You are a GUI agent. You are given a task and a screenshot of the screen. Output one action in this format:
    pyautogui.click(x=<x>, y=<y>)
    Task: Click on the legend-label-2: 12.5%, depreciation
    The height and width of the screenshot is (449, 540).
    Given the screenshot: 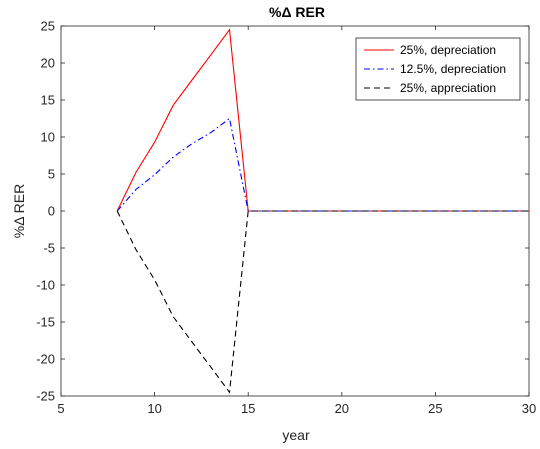 What is the action you would take?
    pyautogui.click(x=453, y=69)
    